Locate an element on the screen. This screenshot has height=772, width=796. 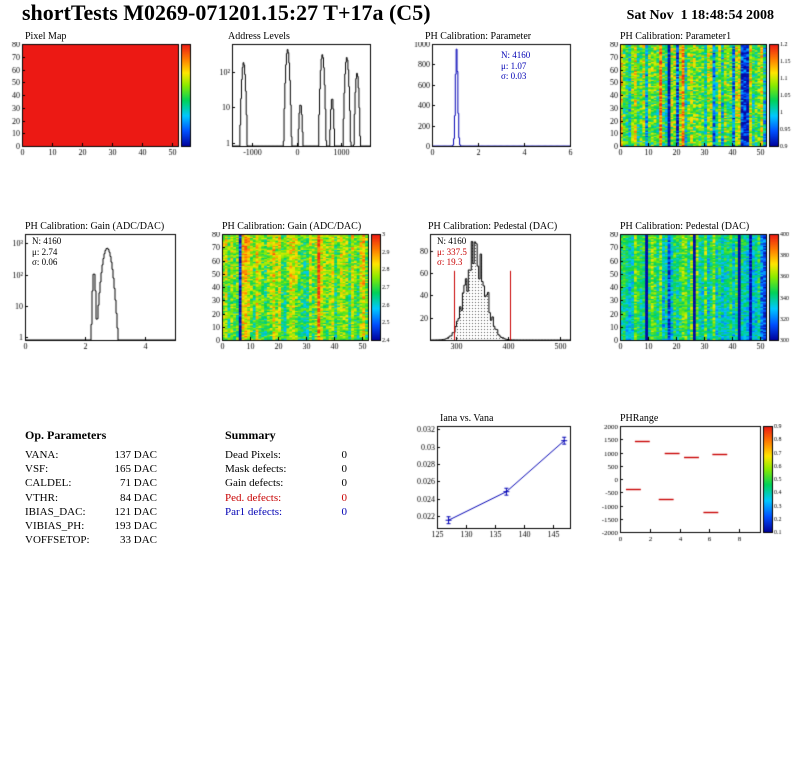
ph-parameter-canvas is located at coordinates (505, 101).